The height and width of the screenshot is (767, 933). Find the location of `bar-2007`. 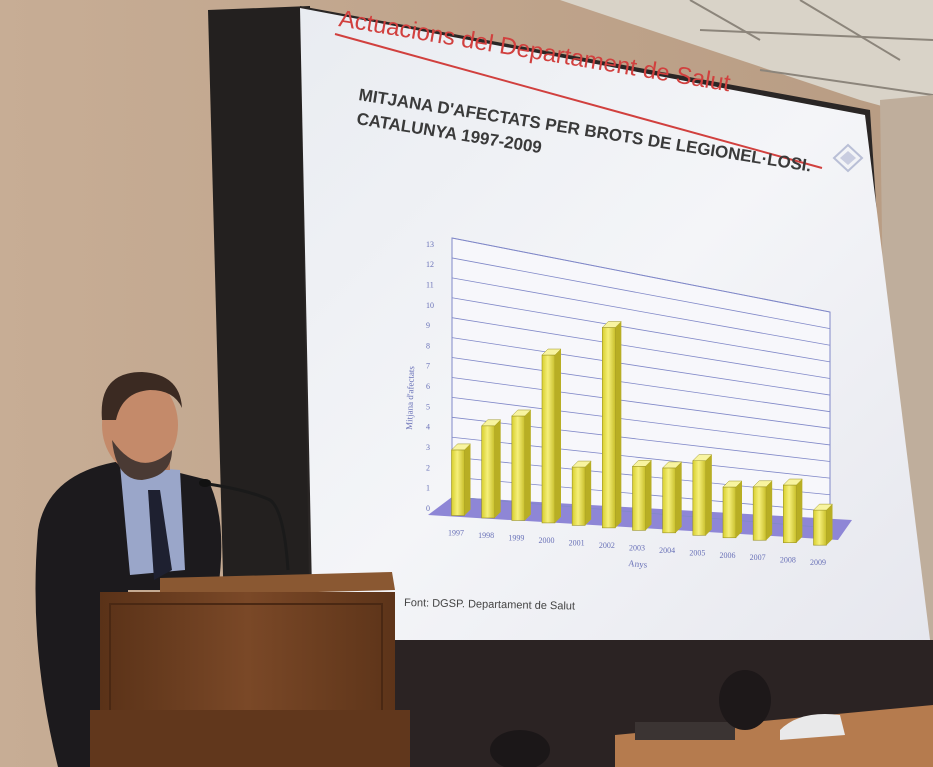

bar-2007 is located at coordinates (759, 513).